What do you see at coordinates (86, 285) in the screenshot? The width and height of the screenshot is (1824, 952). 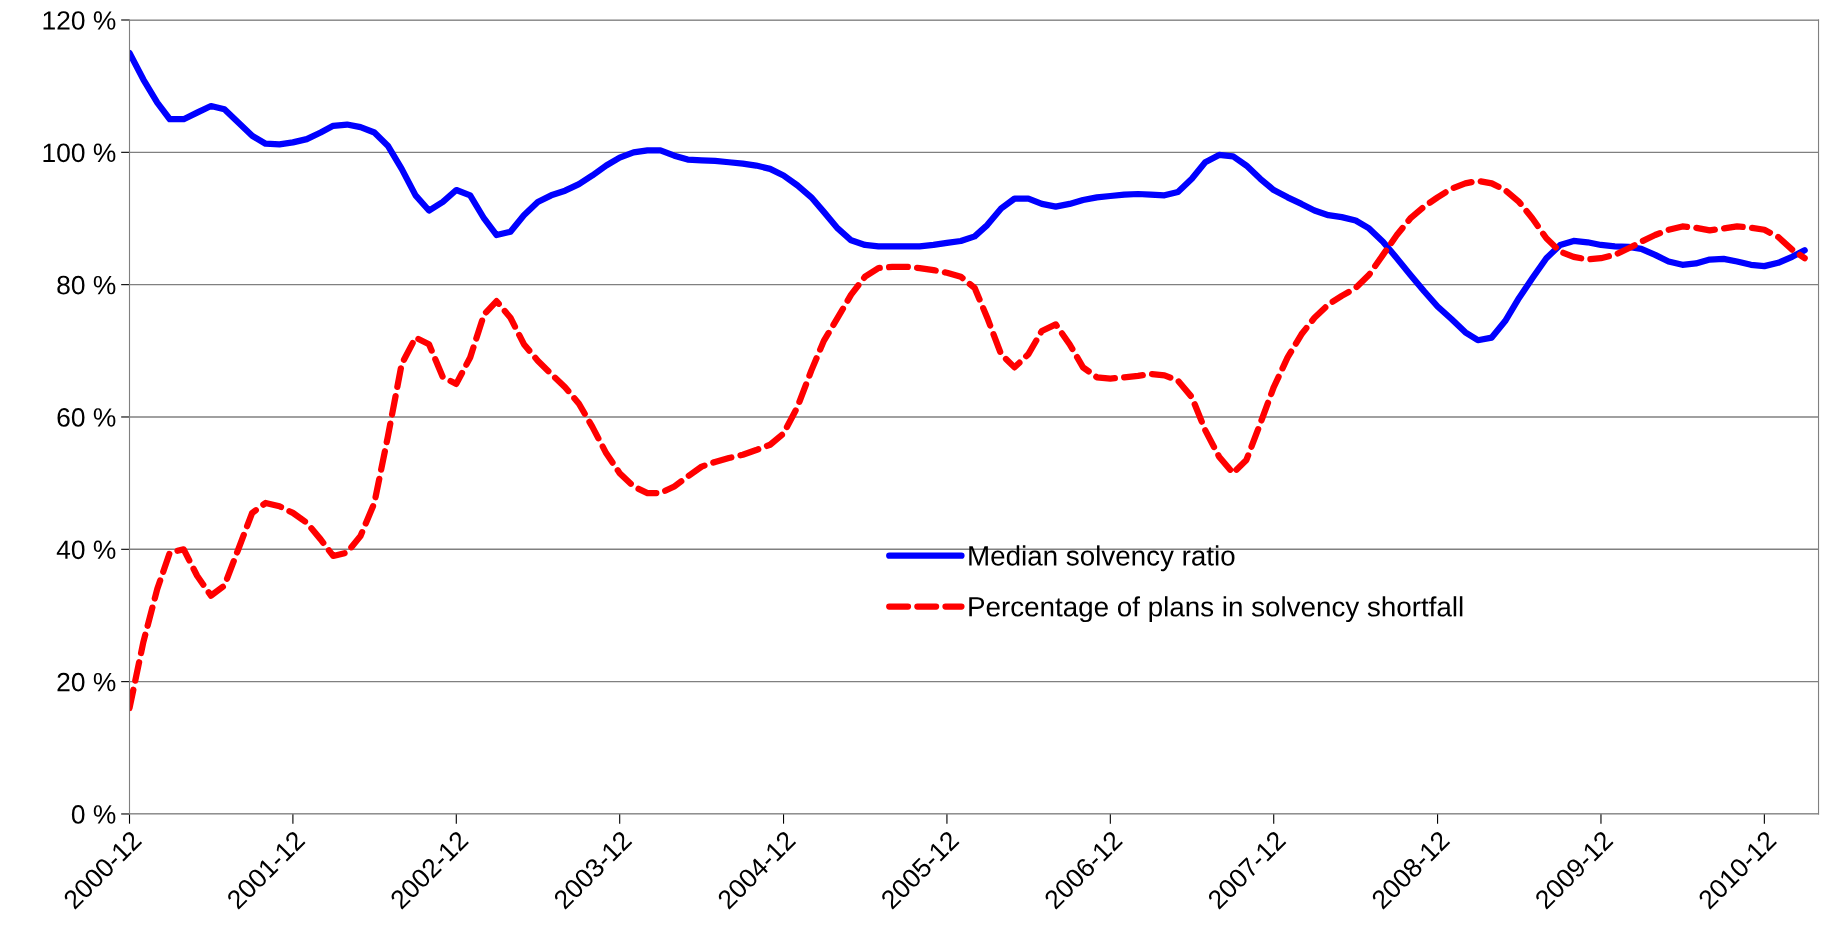 I see `y-tick-label: 80 %` at bounding box center [86, 285].